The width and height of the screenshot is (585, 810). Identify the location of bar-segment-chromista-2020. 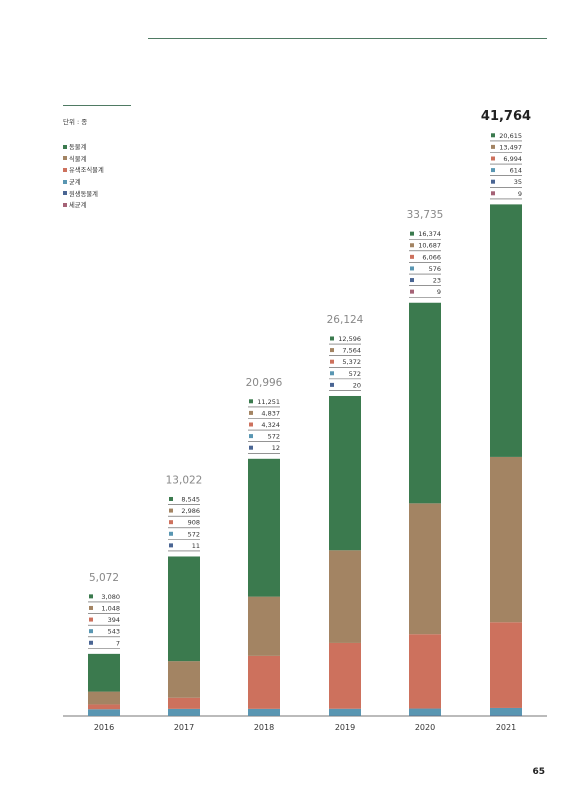
(425, 671).